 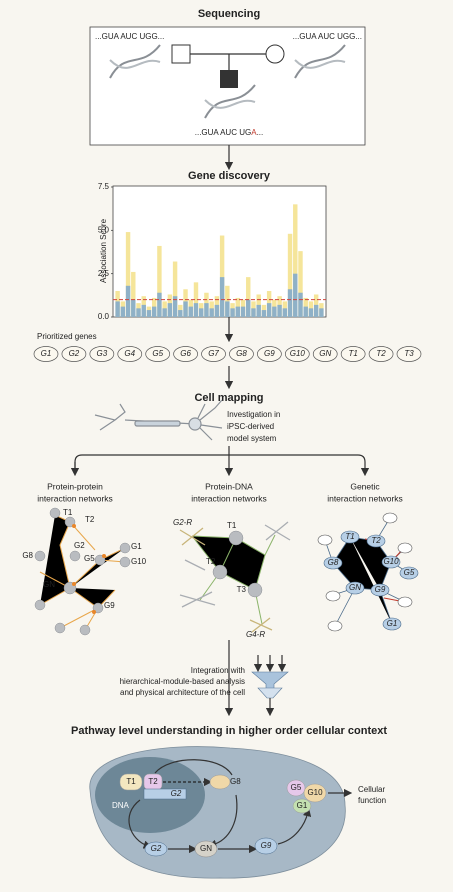 What do you see at coordinates (103, 250) in the screenshot?
I see `axis-title: Association Score` at bounding box center [103, 250].